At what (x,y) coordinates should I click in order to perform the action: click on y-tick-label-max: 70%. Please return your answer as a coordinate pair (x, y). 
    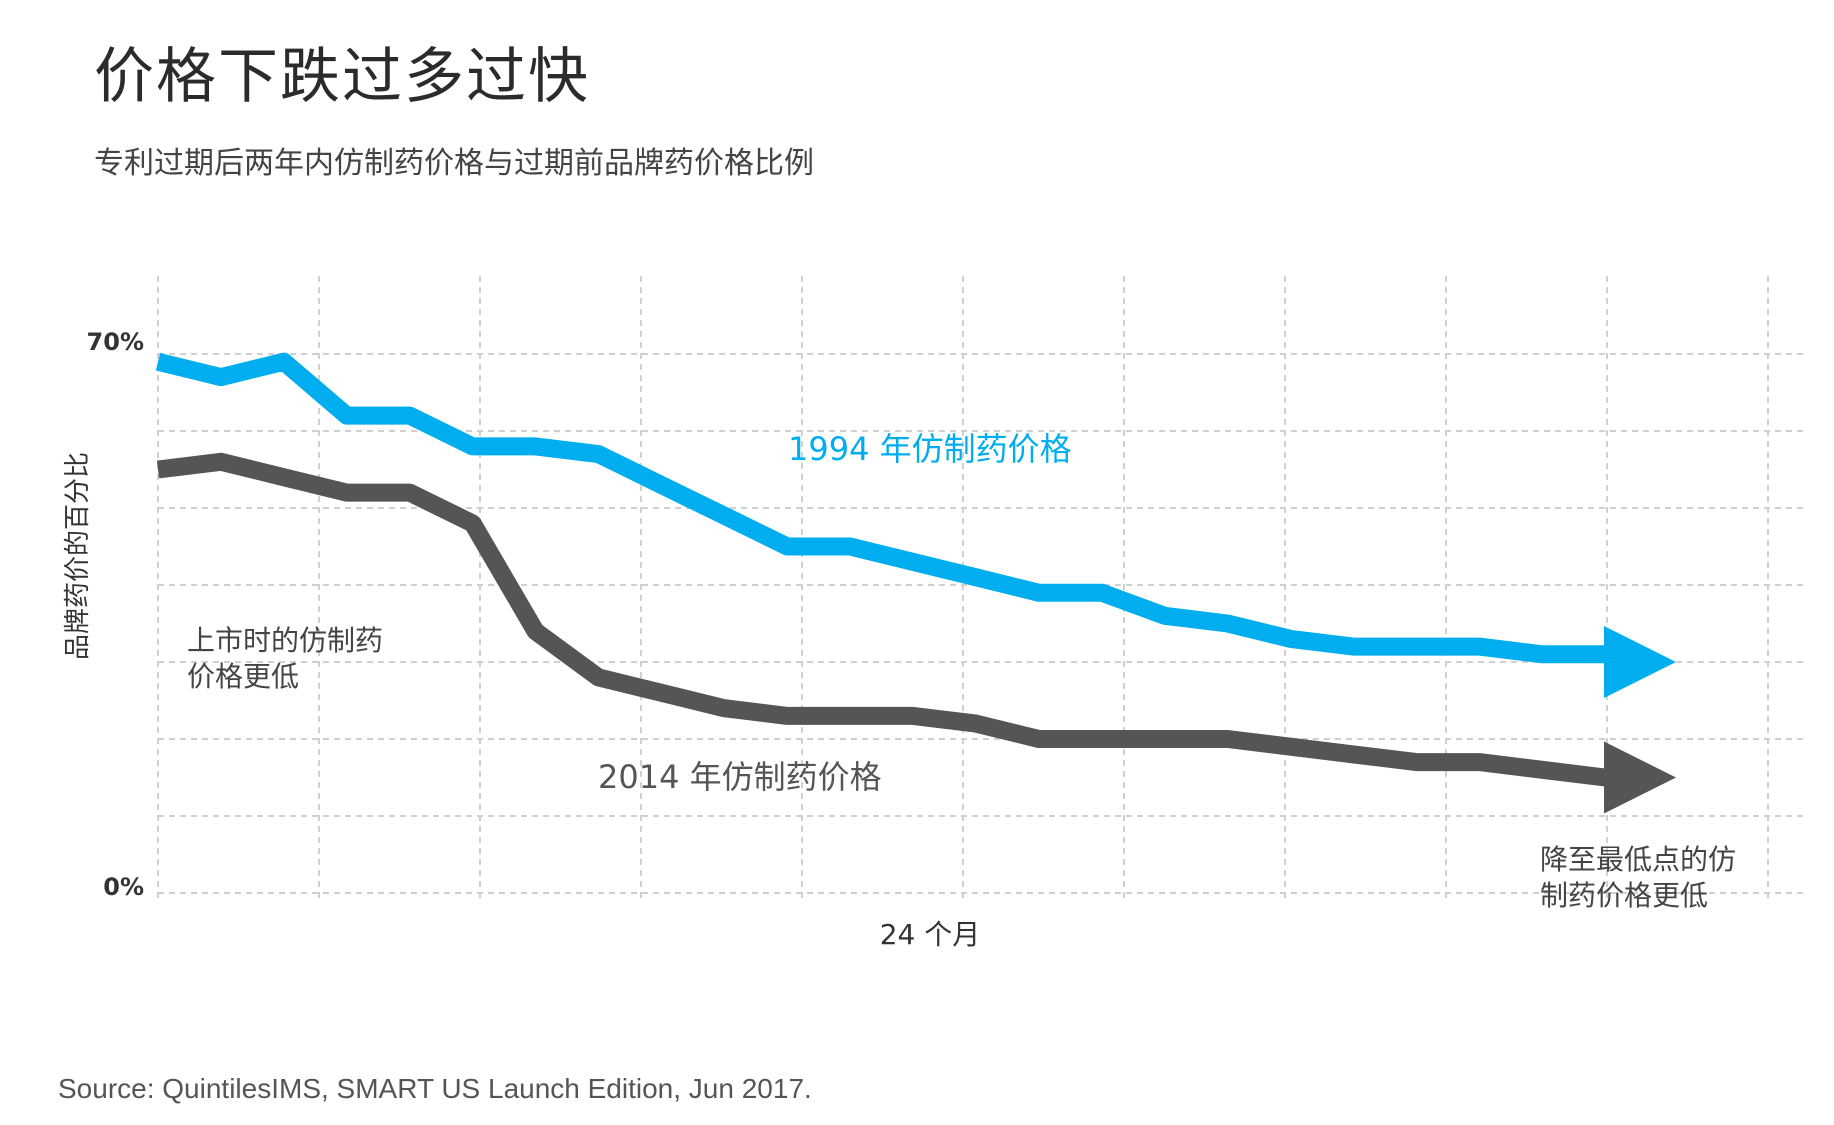
    Looking at the image, I should click on (115, 342).